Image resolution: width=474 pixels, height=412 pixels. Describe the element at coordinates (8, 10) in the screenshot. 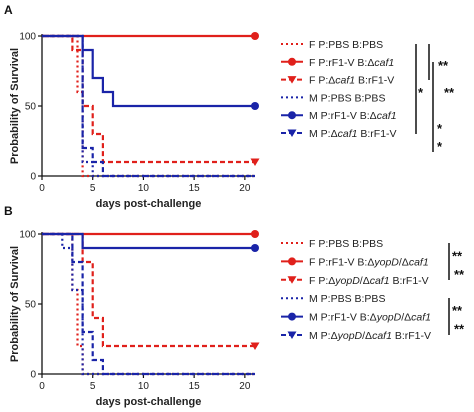

I see `panel-letter: A` at that location.